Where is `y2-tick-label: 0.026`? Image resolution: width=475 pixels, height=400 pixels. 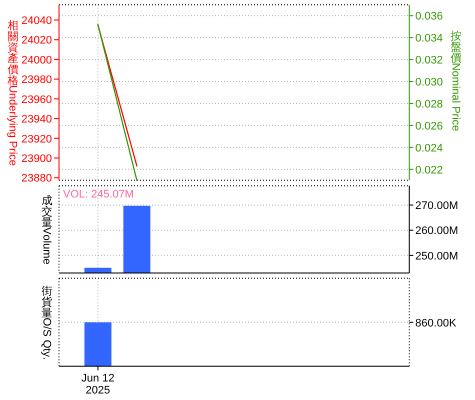 y2-tick-label: 0.026 is located at coordinates (429, 126).